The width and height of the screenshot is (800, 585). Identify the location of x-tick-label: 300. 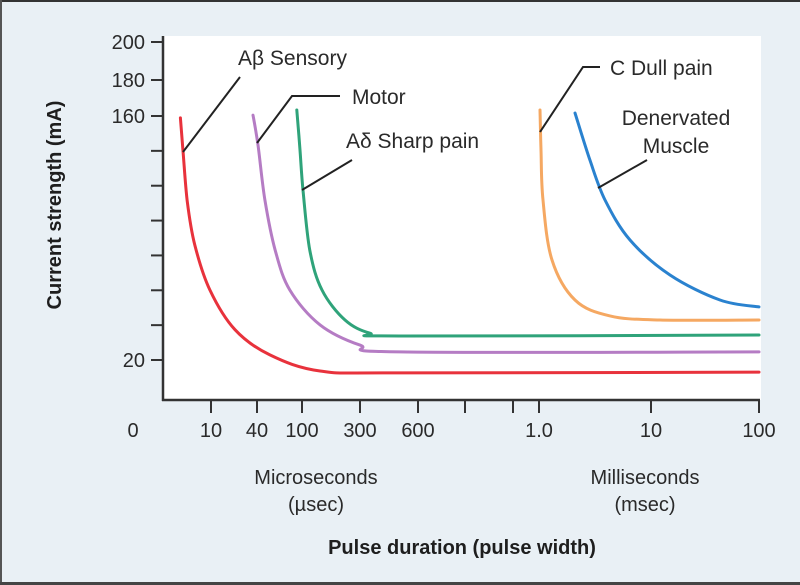
(359, 431).